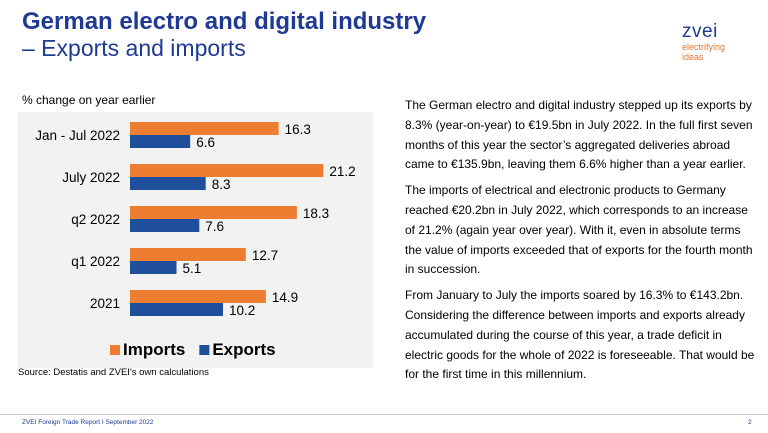 This screenshot has width=768, height=433. Describe the element at coordinates (221, 184) in the screenshot. I see `data-label: 8.3` at that location.